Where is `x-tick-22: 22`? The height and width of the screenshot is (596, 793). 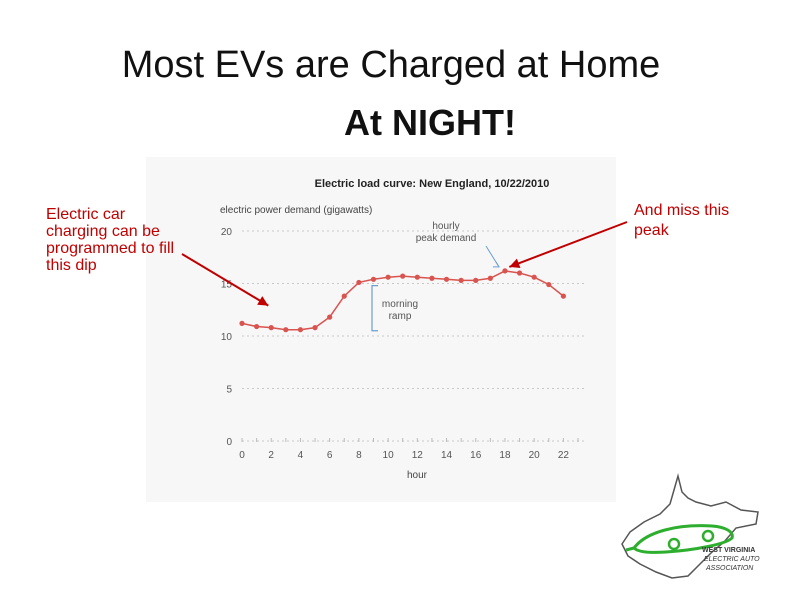 x-tick-22: 22 is located at coordinates (564, 455).